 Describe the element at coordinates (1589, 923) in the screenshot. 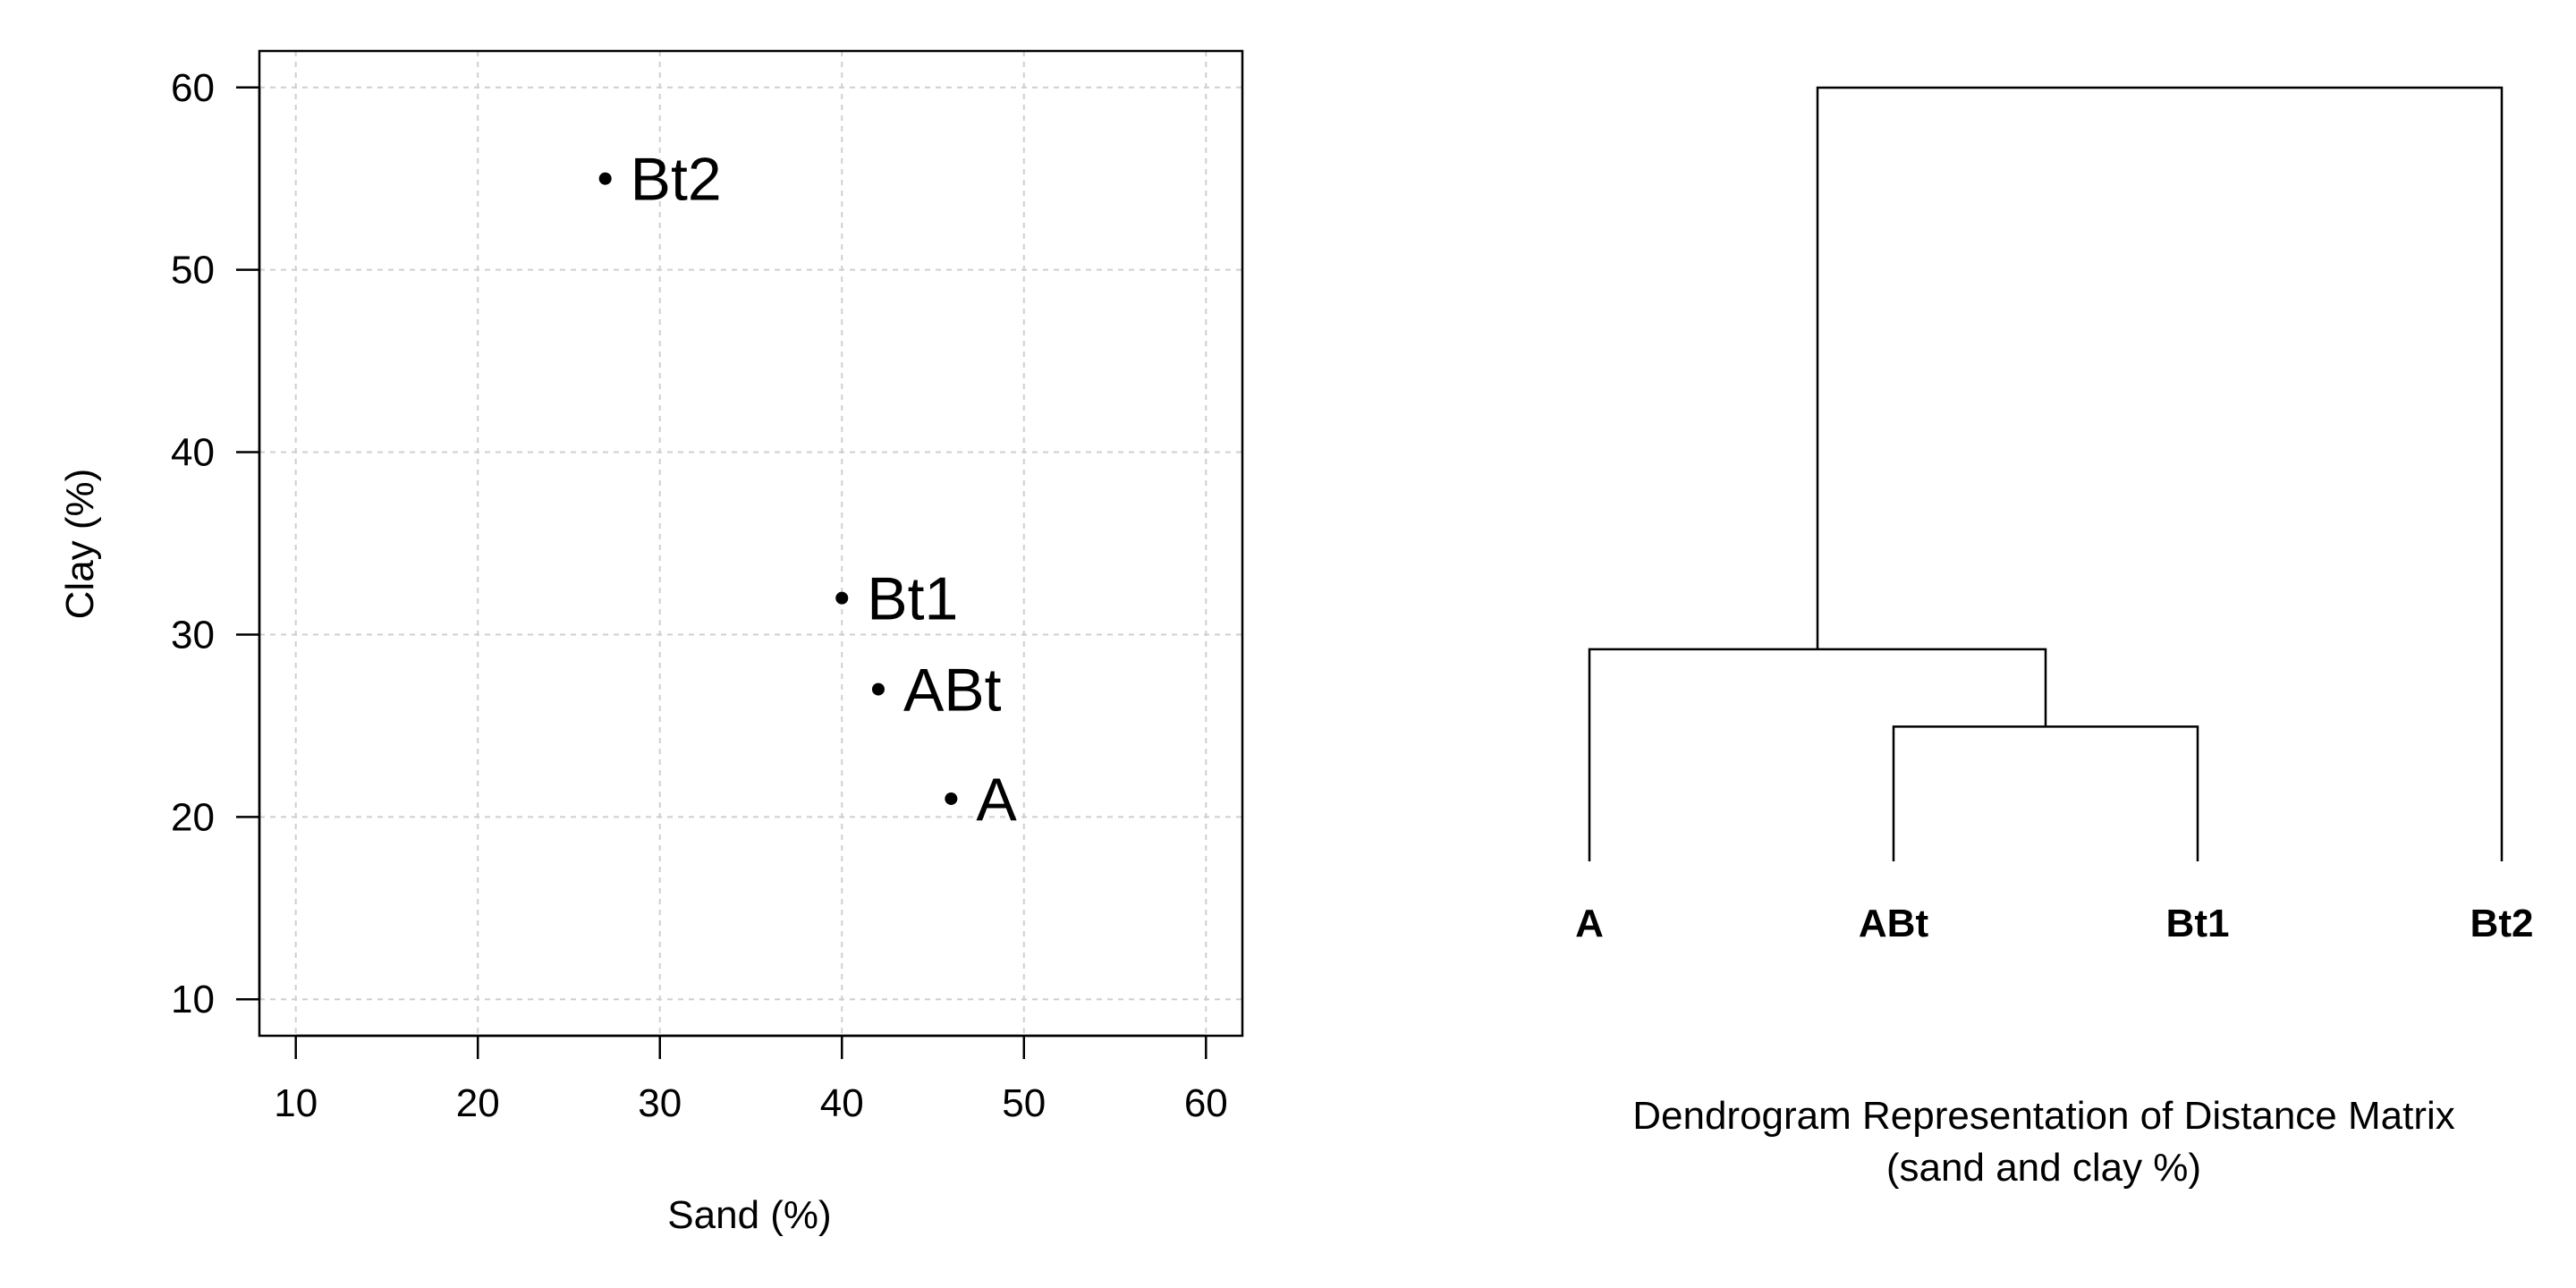

I see `leaf-label: A` at that location.